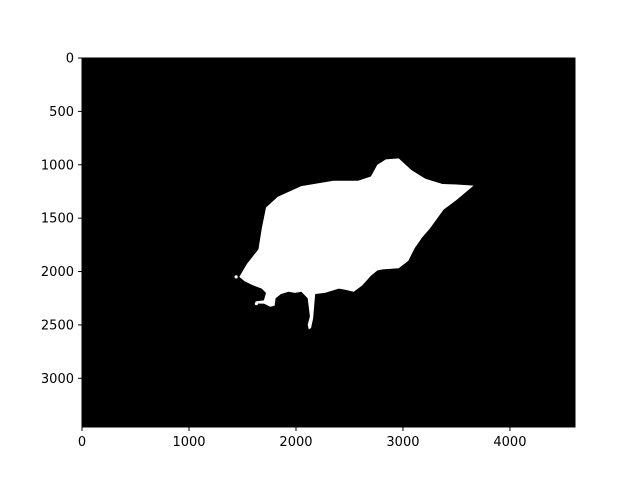 Image resolution: width=640 pixels, height=480 pixels. I want to click on y-tick-label: 1000, so click(57, 165).